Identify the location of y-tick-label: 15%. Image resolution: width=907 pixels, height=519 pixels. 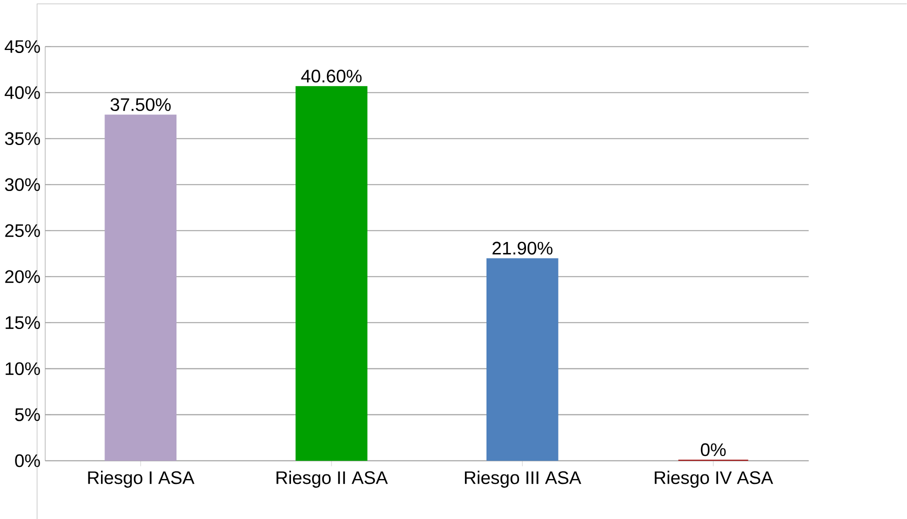
(23, 322).